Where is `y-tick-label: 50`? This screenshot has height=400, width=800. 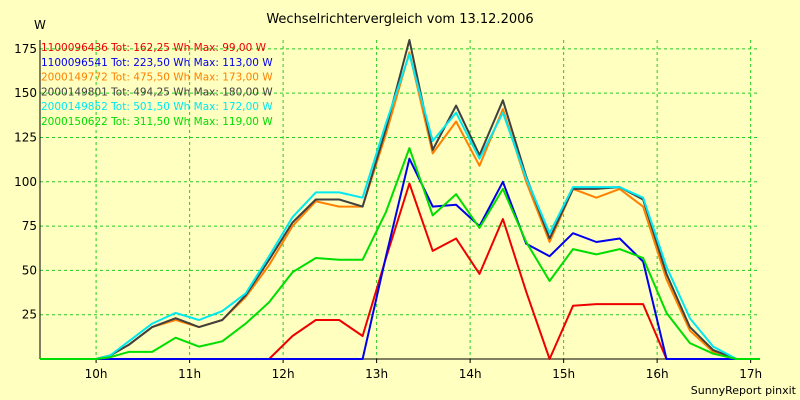 y-tick-label: 50 is located at coordinates (29, 270).